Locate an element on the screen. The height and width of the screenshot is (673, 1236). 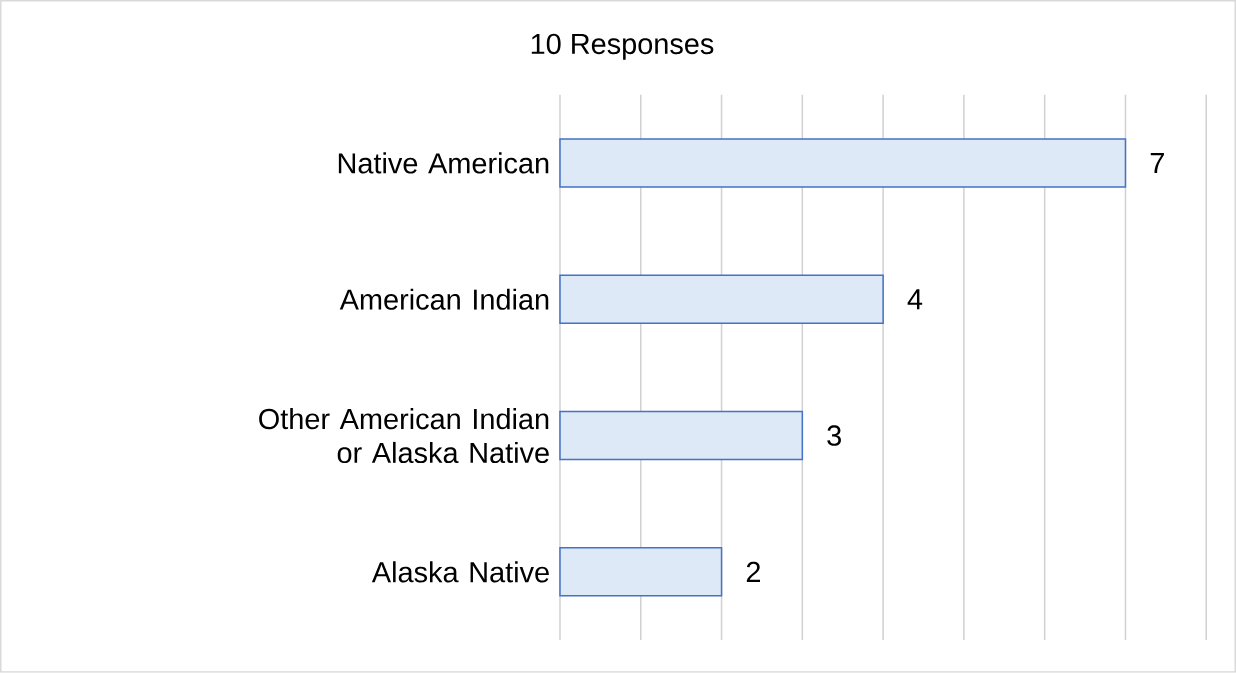
y-tick-label: American Indian is located at coordinates (444, 299).